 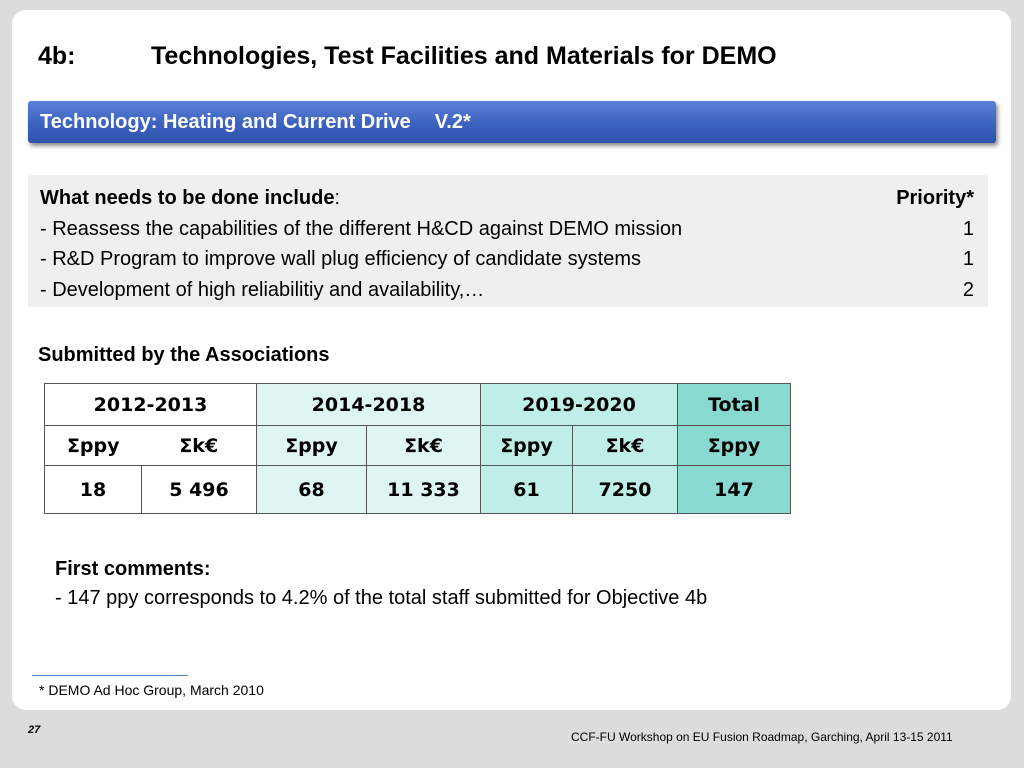 I want to click on period-header-row: 2012-2013 2014-2018 2019-2020 Total, so click(x=417, y=404).